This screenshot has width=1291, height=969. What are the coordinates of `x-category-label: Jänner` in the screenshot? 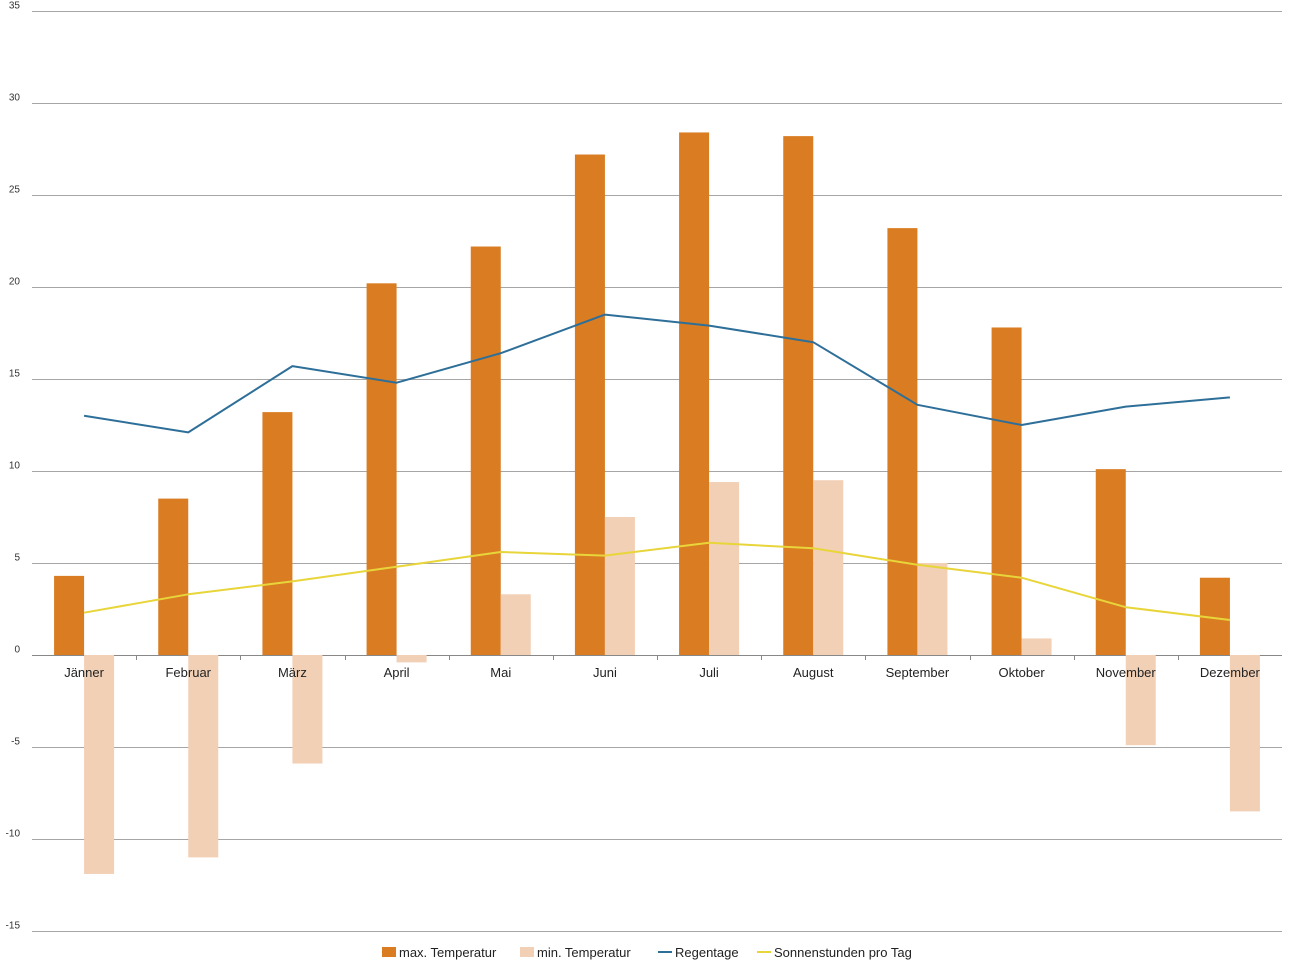 It's located at (84, 672).